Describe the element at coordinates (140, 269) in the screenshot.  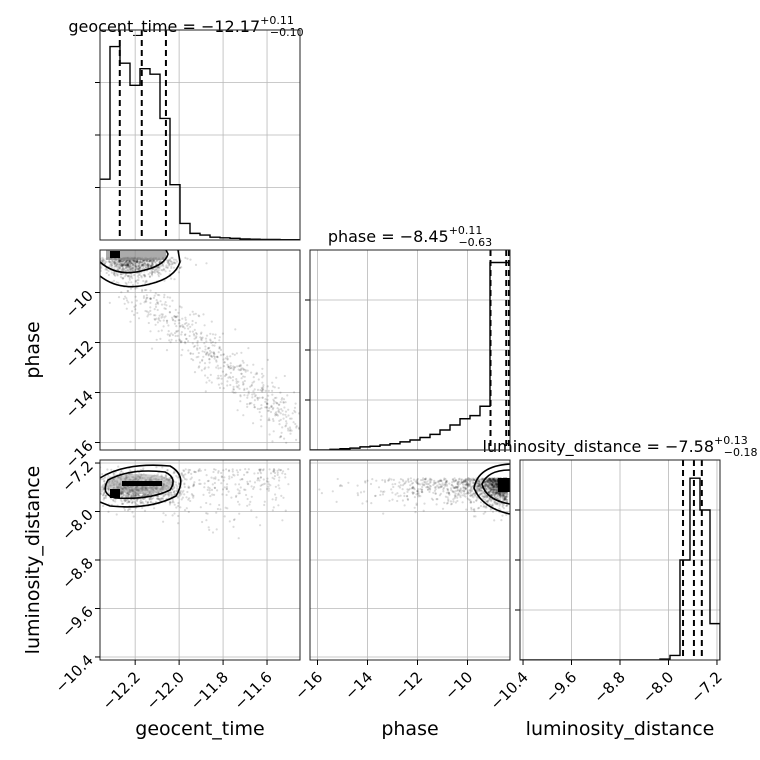
I see `density-geocent-phase` at that location.